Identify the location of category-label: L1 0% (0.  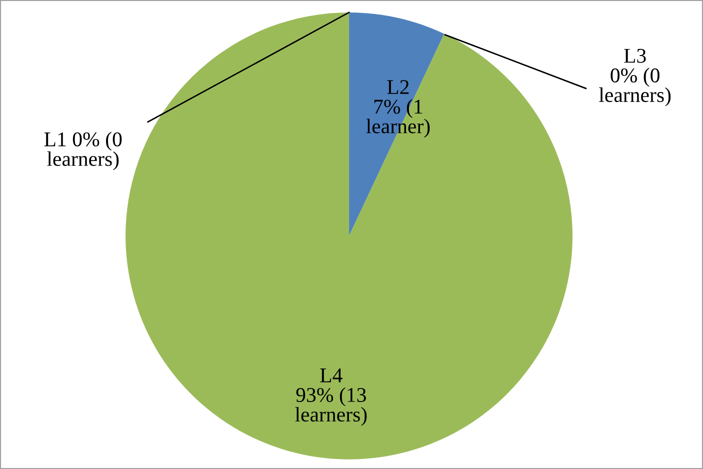
(83, 141).